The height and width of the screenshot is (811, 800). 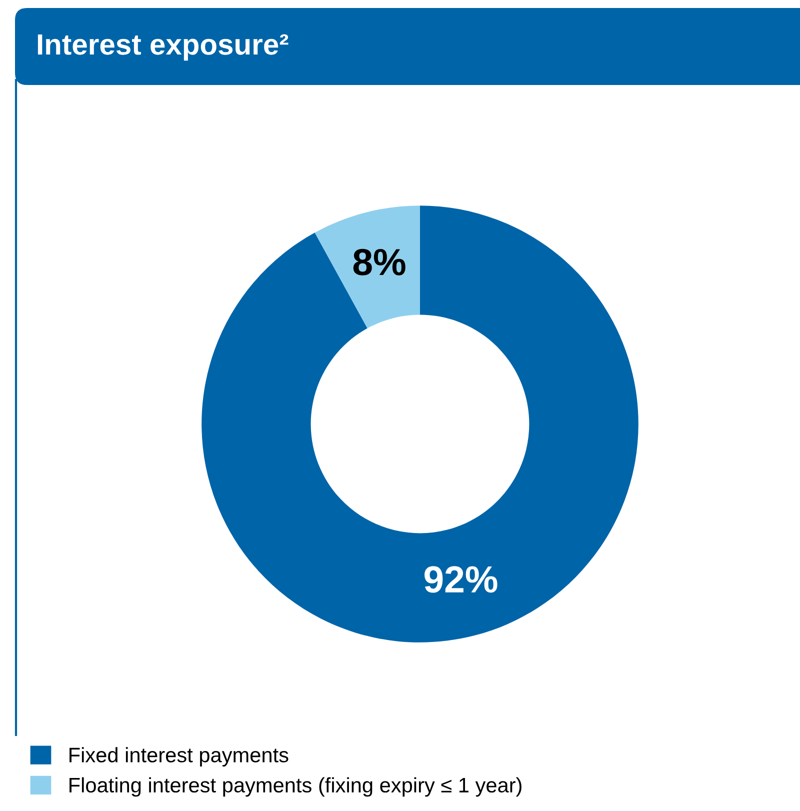 I want to click on data-label: 8%, so click(x=379, y=262).